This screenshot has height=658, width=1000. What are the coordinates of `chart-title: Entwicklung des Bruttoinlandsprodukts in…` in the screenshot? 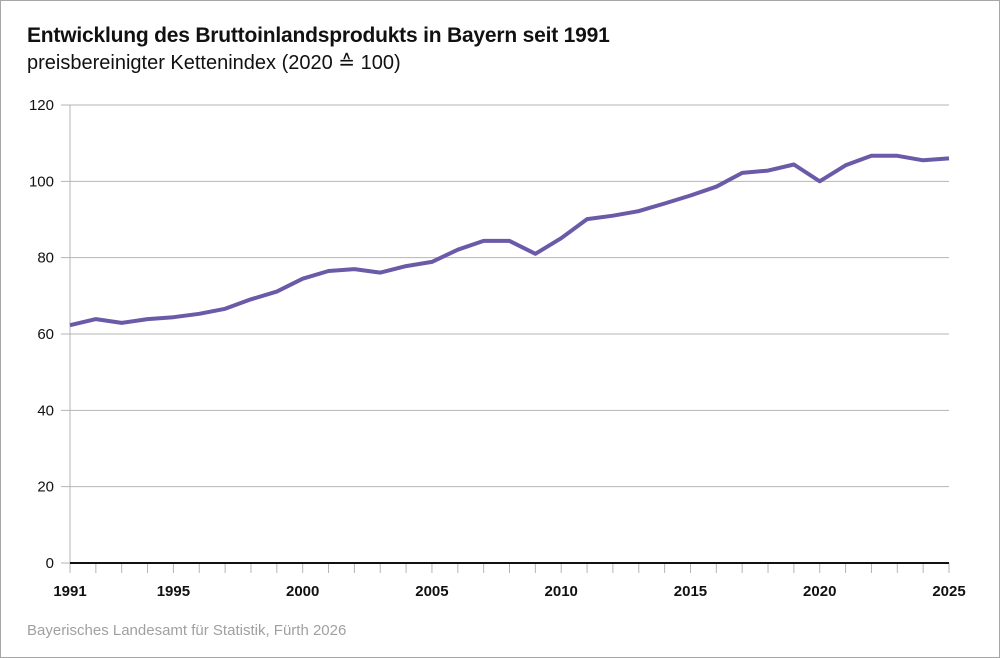 It's located at (318, 35).